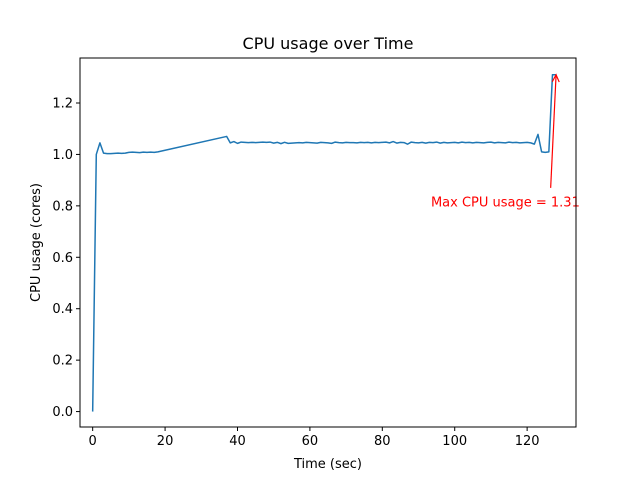 Image resolution: width=640 pixels, height=480 pixels. What do you see at coordinates (62, 155) in the screenshot?
I see `y-tick-label: 1.0` at bounding box center [62, 155].